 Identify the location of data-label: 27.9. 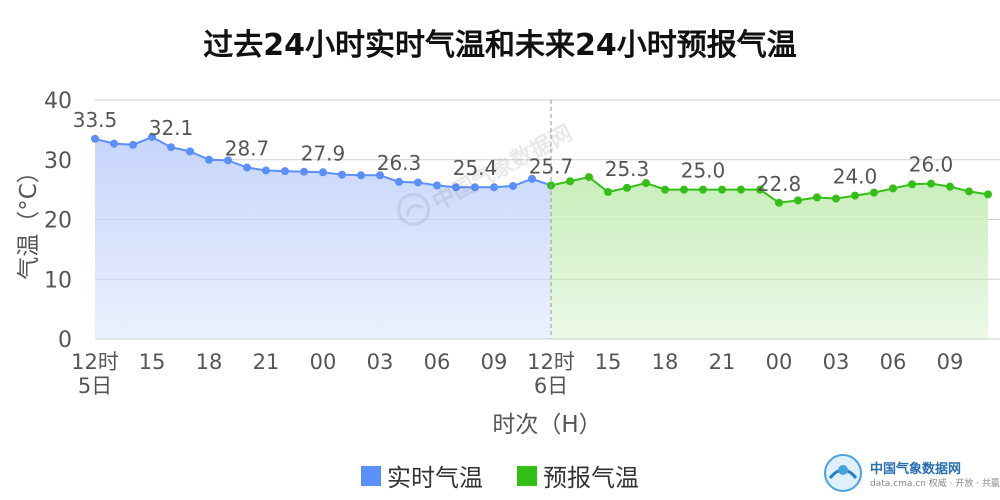
(323, 153).